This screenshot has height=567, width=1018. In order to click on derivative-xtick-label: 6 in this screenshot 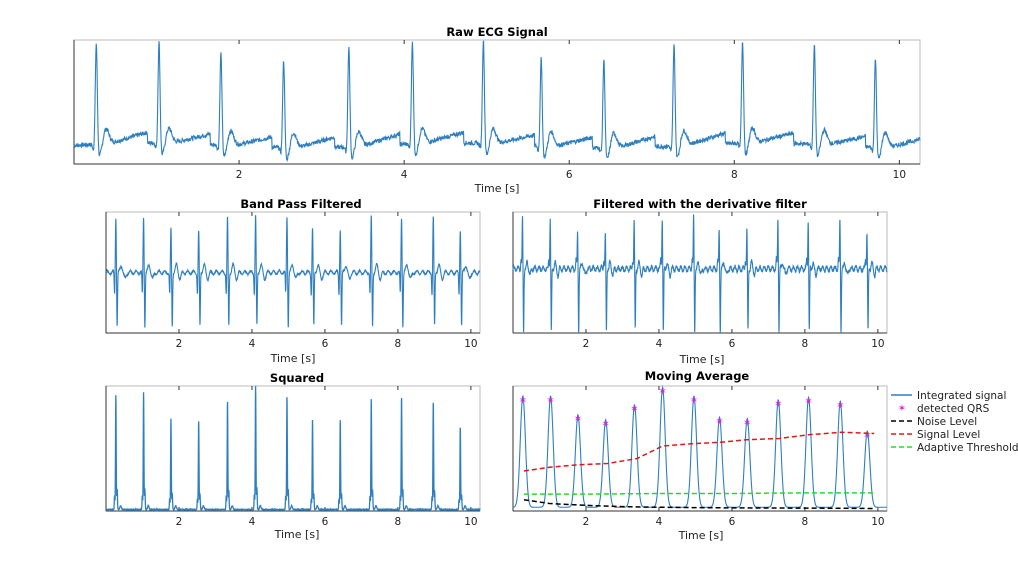, I will do `click(732, 344)`.